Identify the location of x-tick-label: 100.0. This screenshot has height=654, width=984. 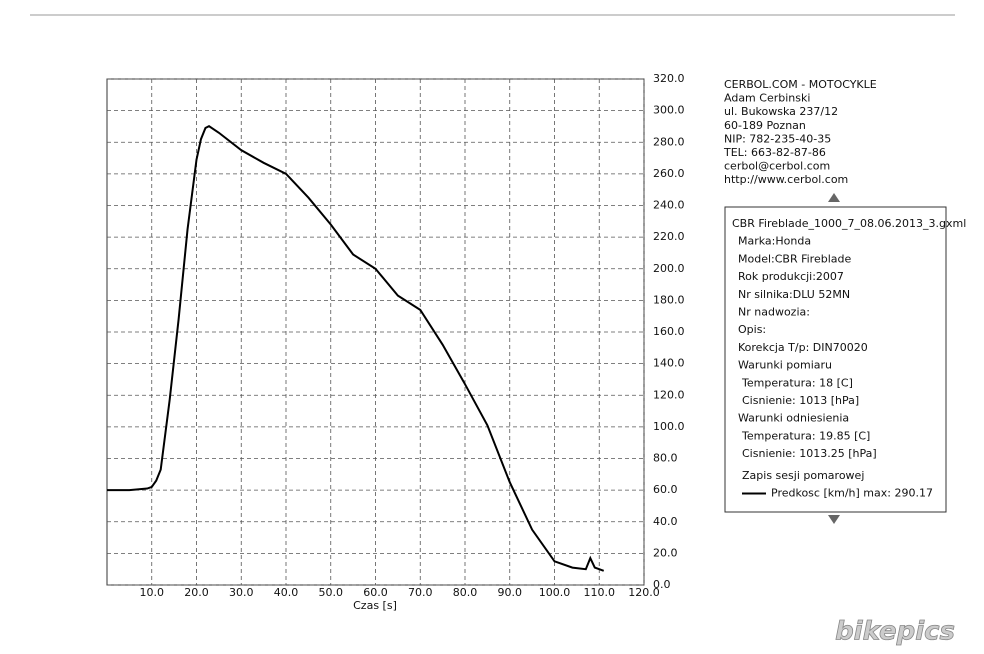
(555, 592).